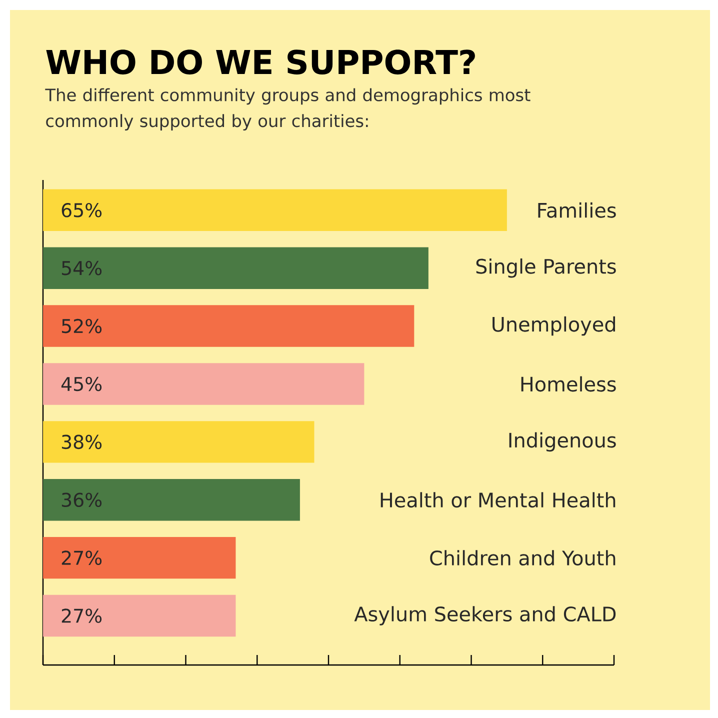  I want to click on y-tick-label: Single Parents, so click(546, 268).